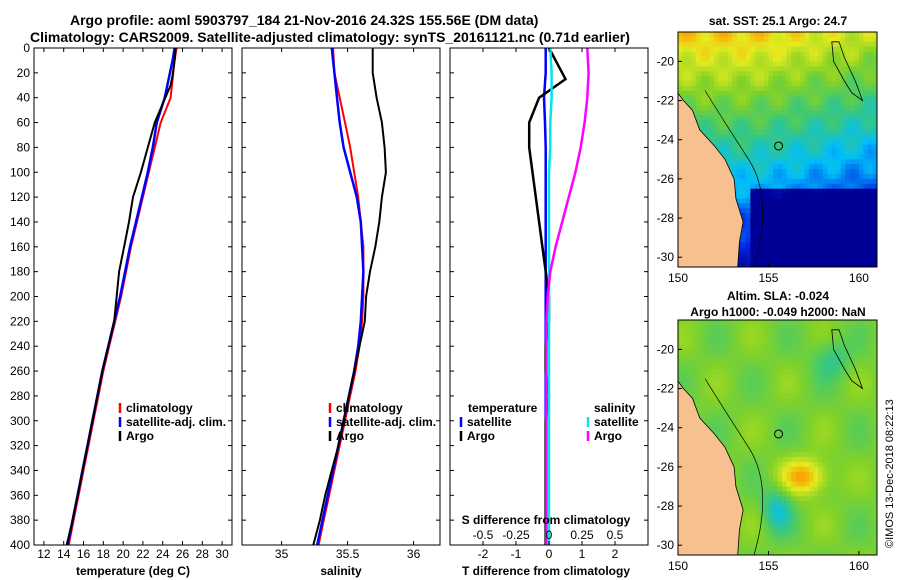  I want to click on series-climatology, so click(341, 296).